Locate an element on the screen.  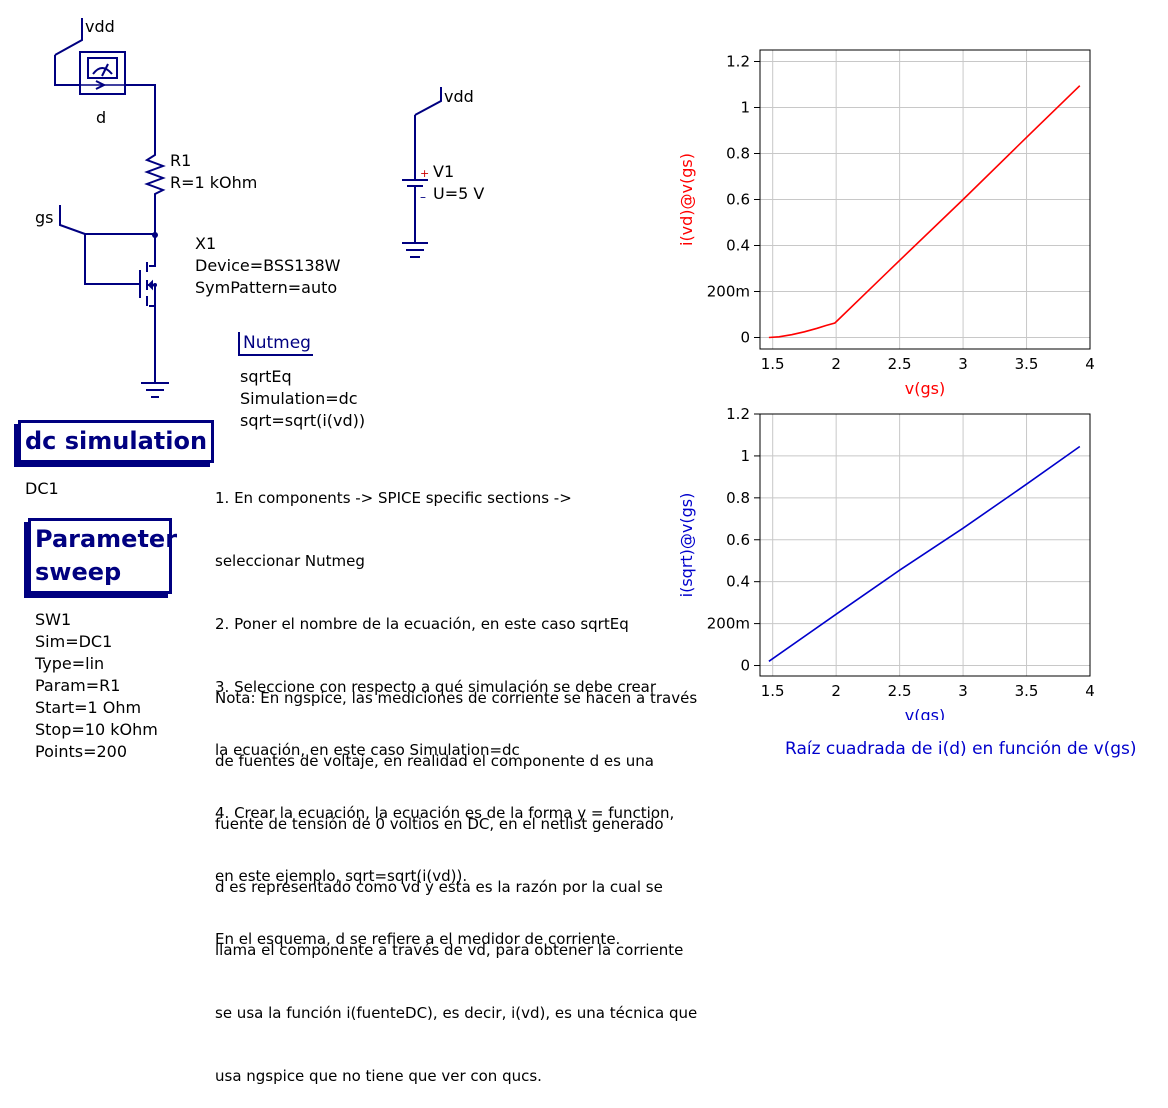
nutmeg-line-0: sqrtEq is located at coordinates (266, 376).